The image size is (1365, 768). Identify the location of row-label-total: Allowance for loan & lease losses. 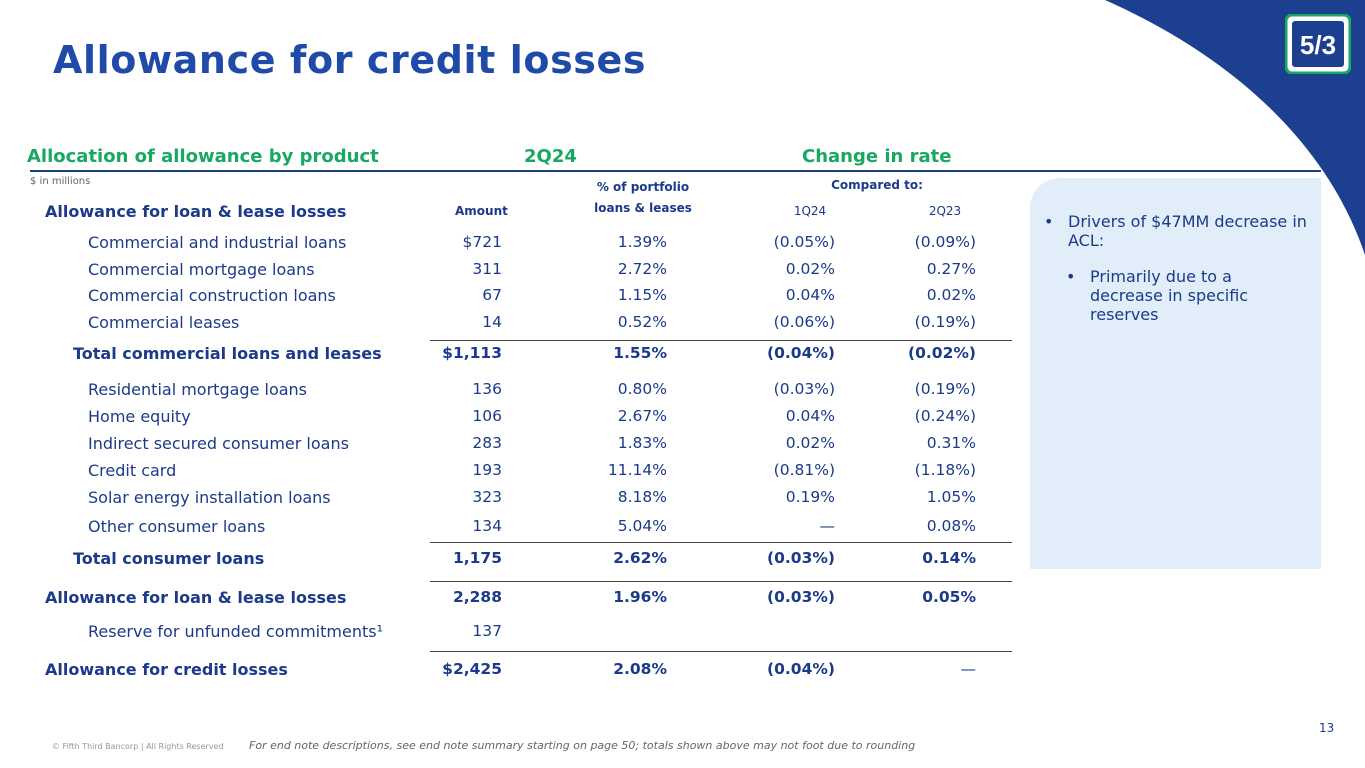
(196, 597).